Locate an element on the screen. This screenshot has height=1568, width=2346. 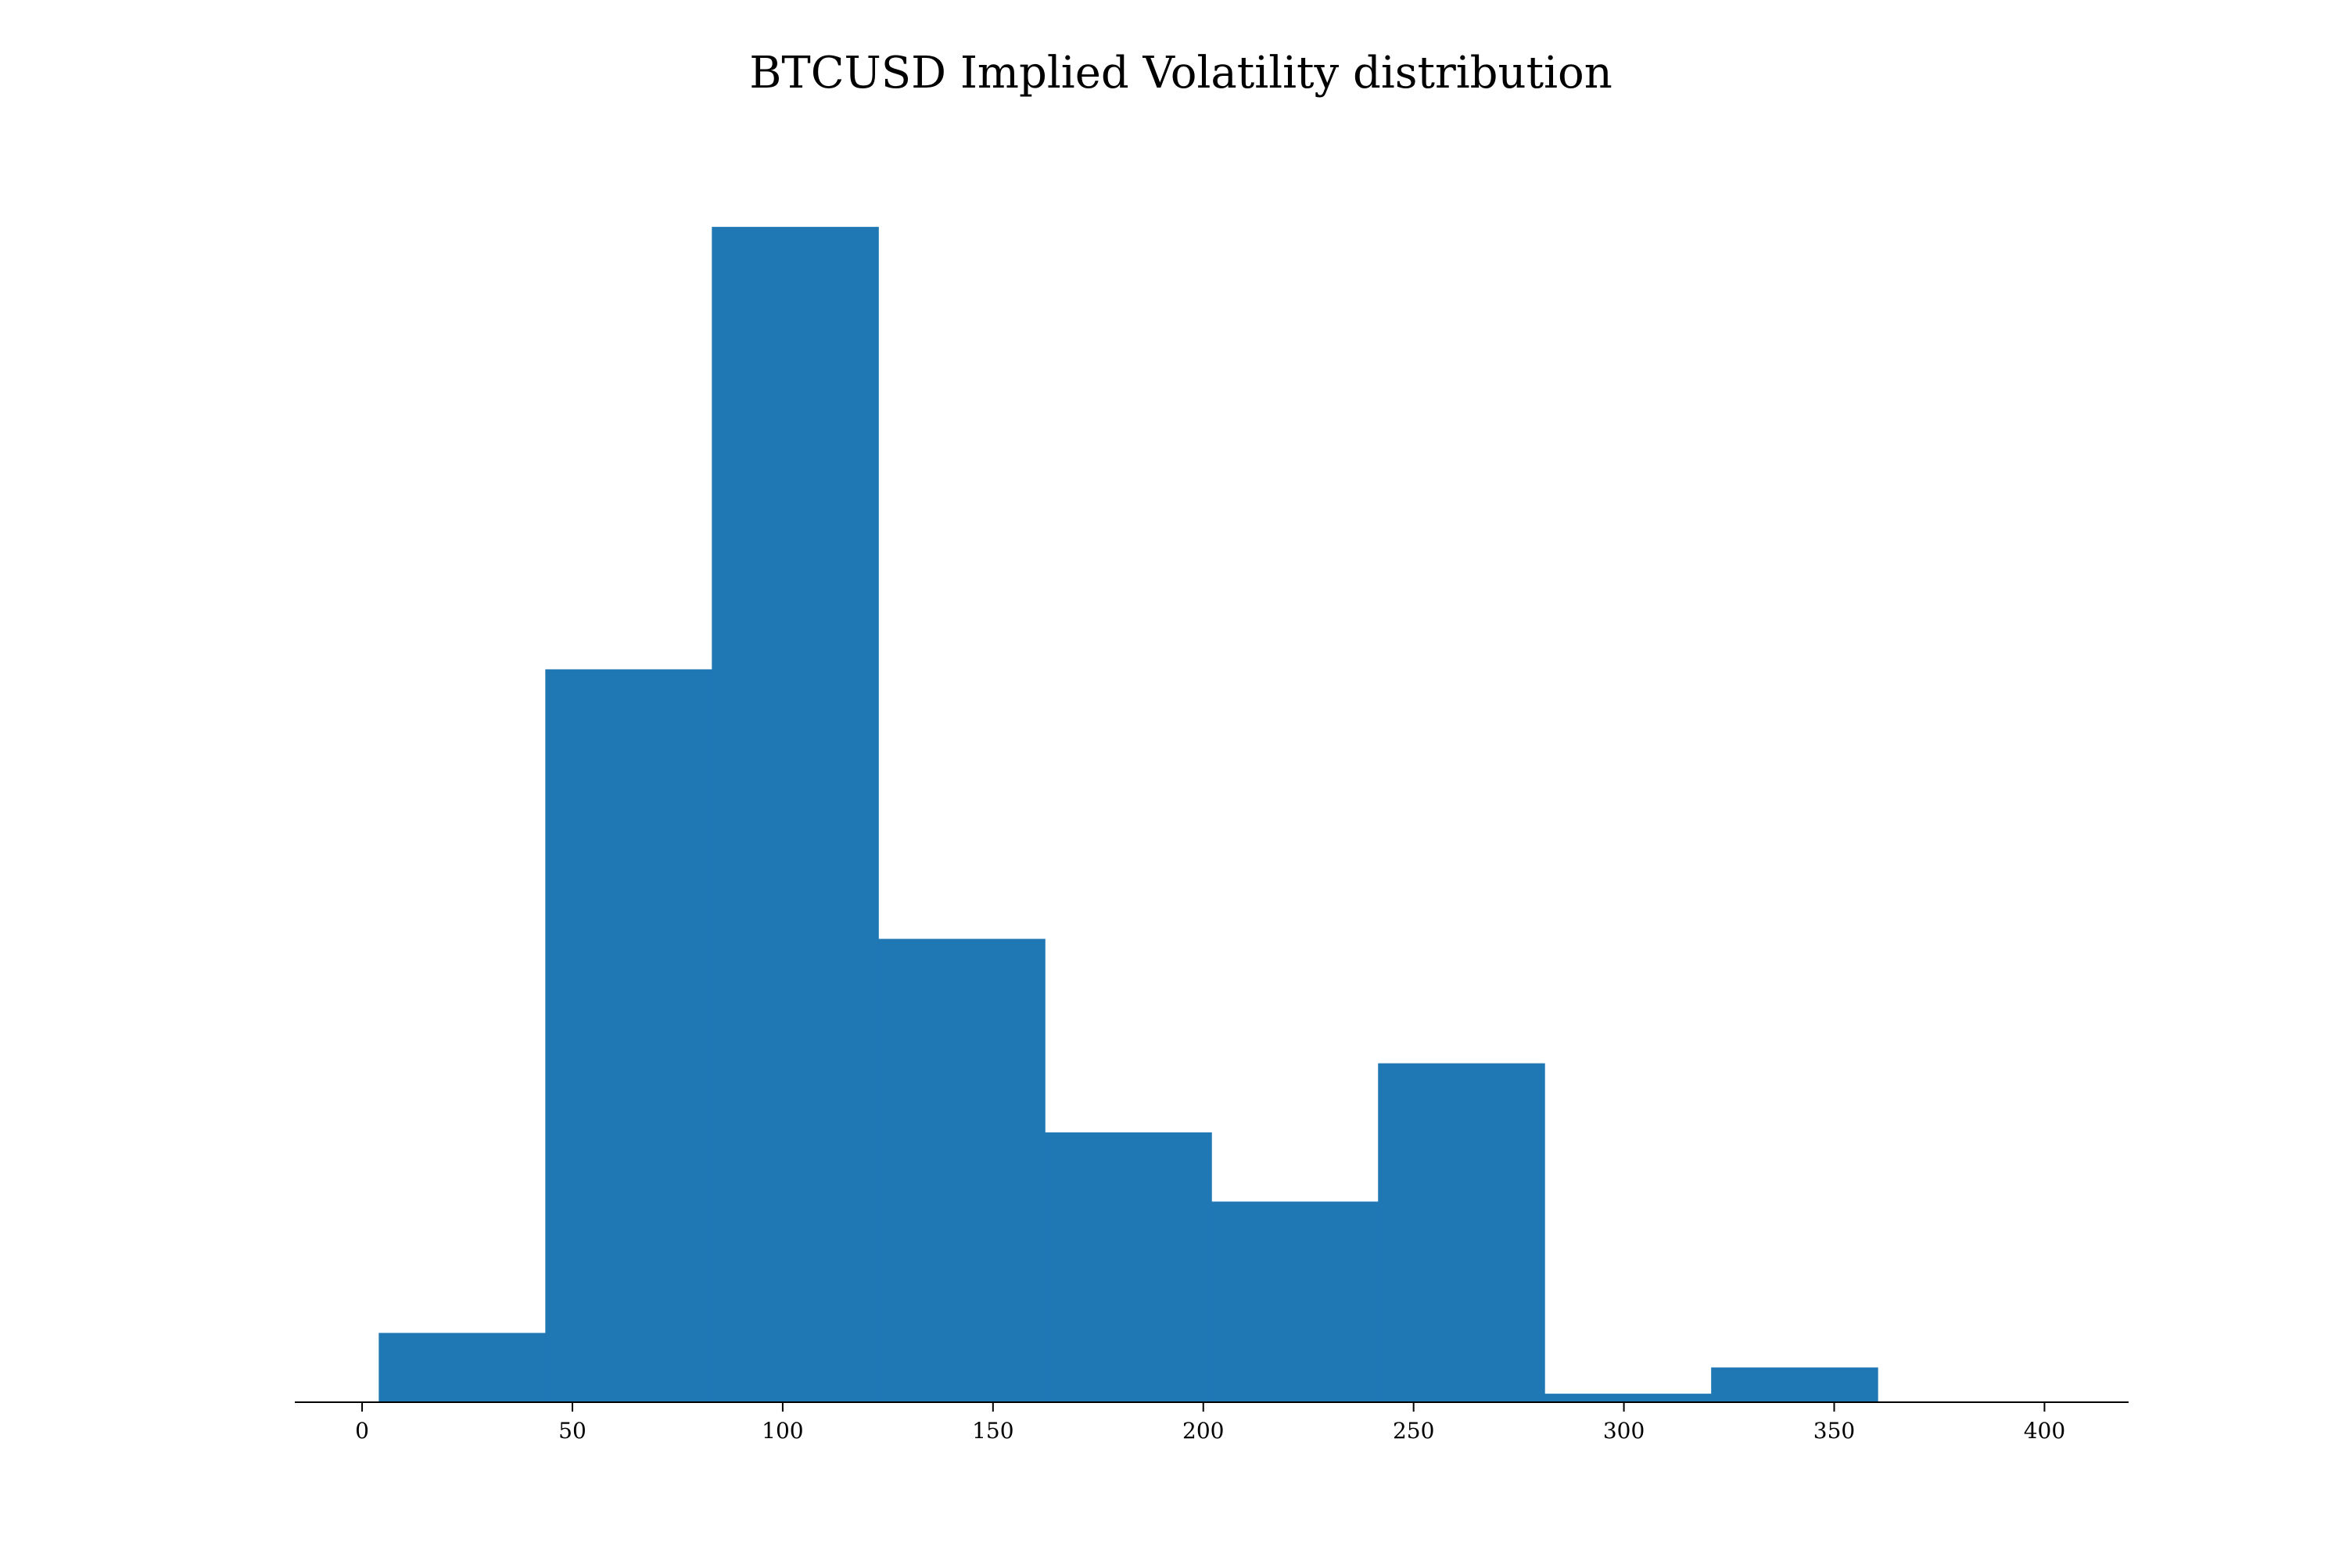
x-tick-label: 0 is located at coordinates (362, 1431).